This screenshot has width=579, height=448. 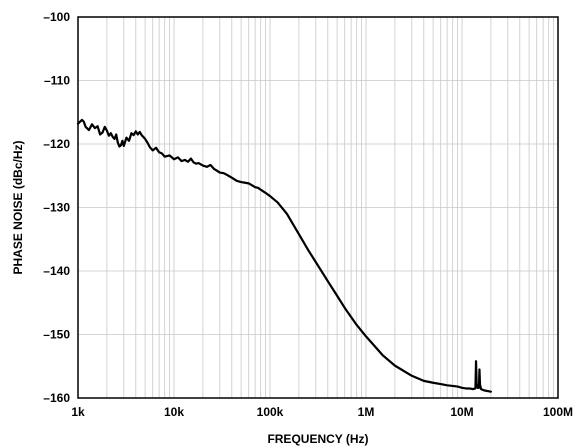 What do you see at coordinates (78, 412) in the screenshot?
I see `x-tick-label: 1k` at bounding box center [78, 412].